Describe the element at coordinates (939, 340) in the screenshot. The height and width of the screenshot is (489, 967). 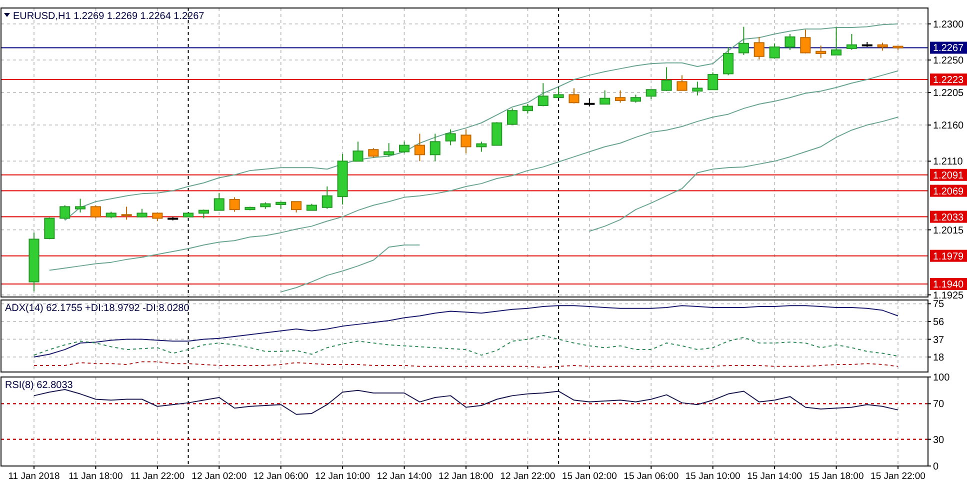
I see `y-tick-label: 37` at that location.